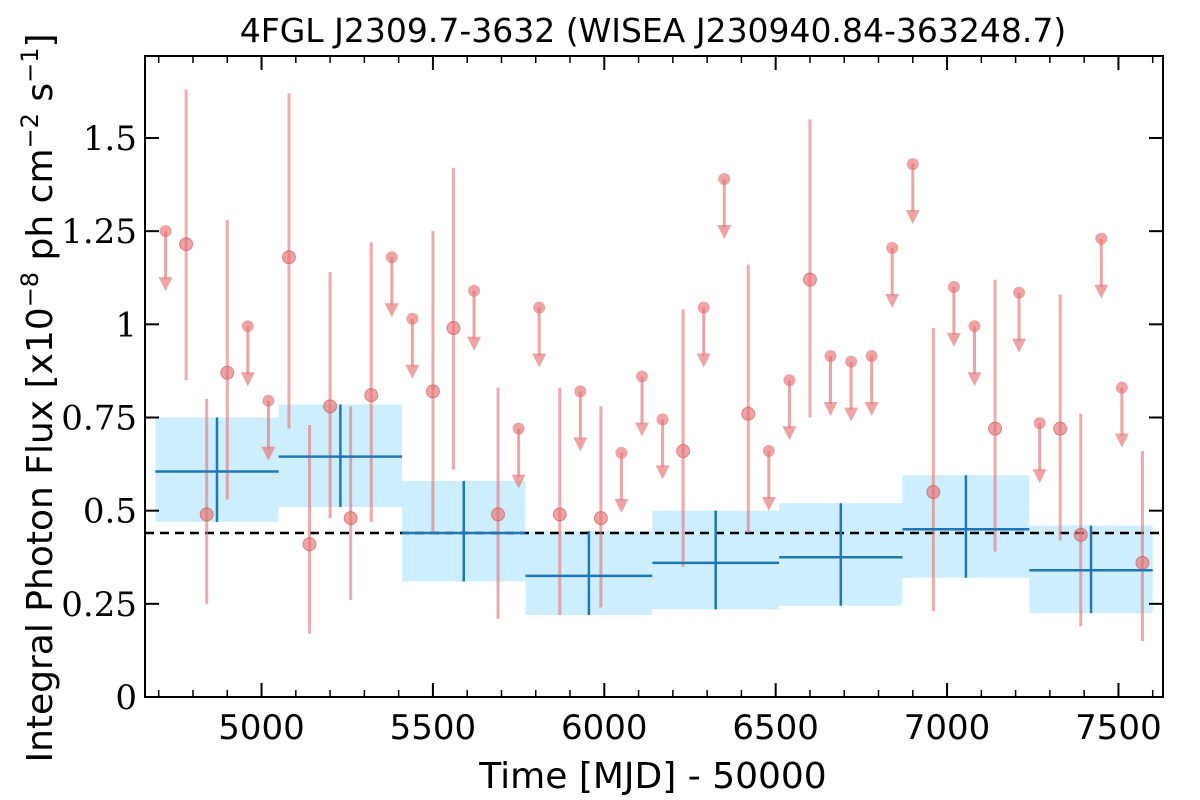 This screenshot has width=1200, height=800. I want to click on y-tick-label: 0, so click(126, 698).